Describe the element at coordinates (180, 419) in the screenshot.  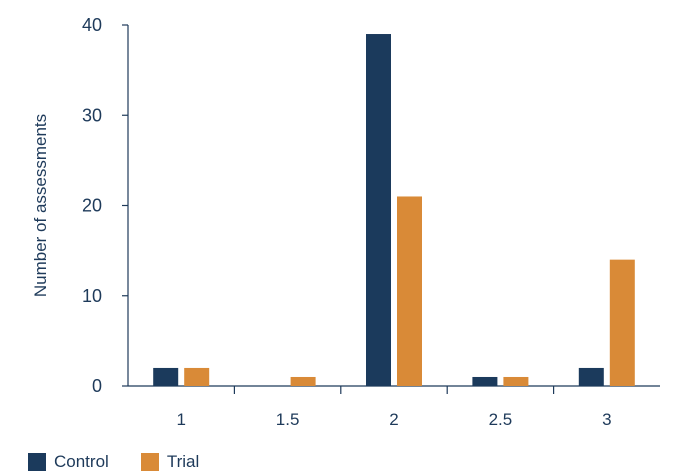
I see `x-tick-label-0: 1` at that location.